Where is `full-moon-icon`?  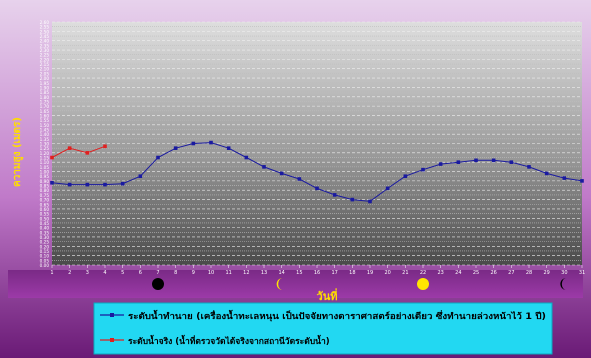
full-moon-icon is located at coordinates (423, 284).